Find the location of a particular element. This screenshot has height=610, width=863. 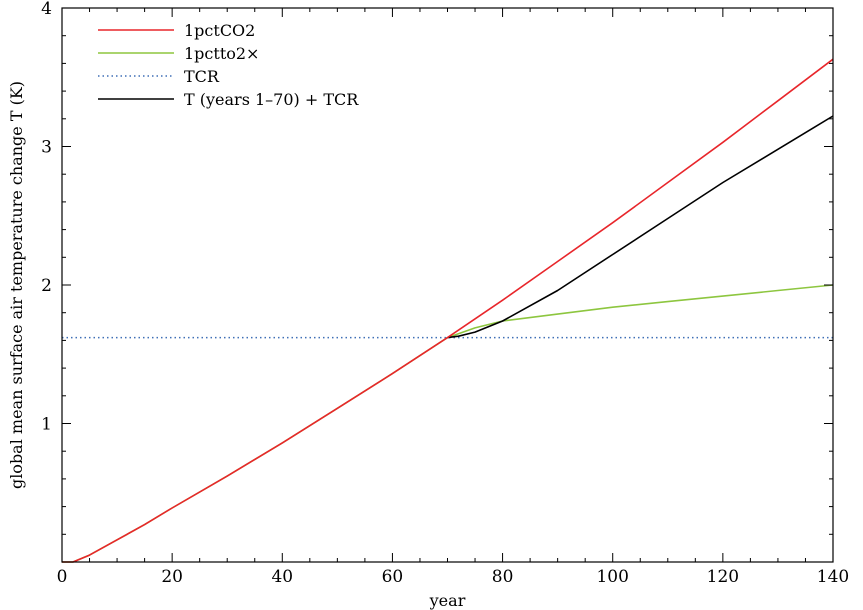

legend-label-2: TCR is located at coordinates (202, 76).